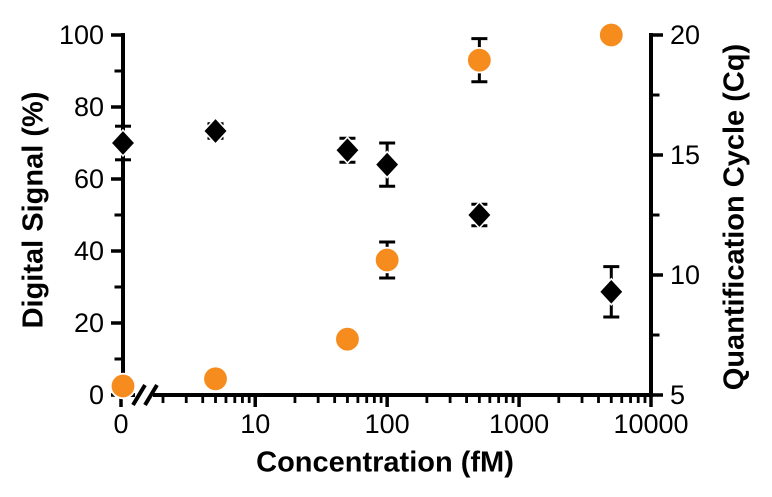 Image resolution: width=772 pixels, height=497 pixels. I want to click on right-axis-title: Quantification Cycle (Cq), so click(734, 217).